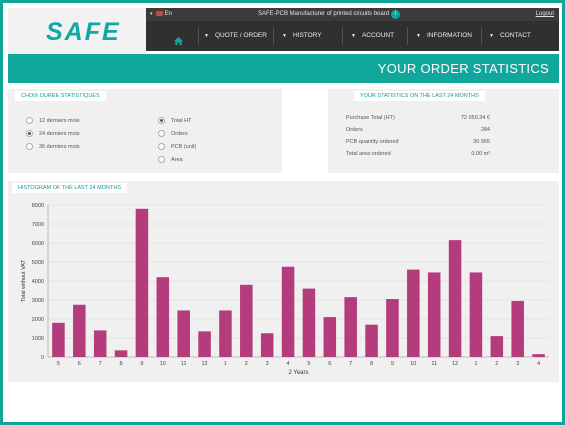  I want to click on stat-label: PCB quantity ordered, so click(372, 142).